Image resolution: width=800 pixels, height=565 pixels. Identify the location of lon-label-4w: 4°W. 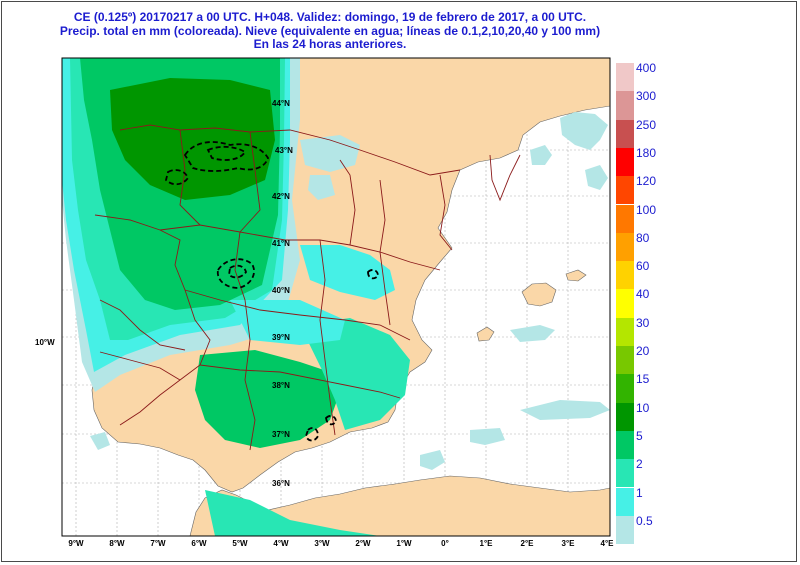
(281, 543).